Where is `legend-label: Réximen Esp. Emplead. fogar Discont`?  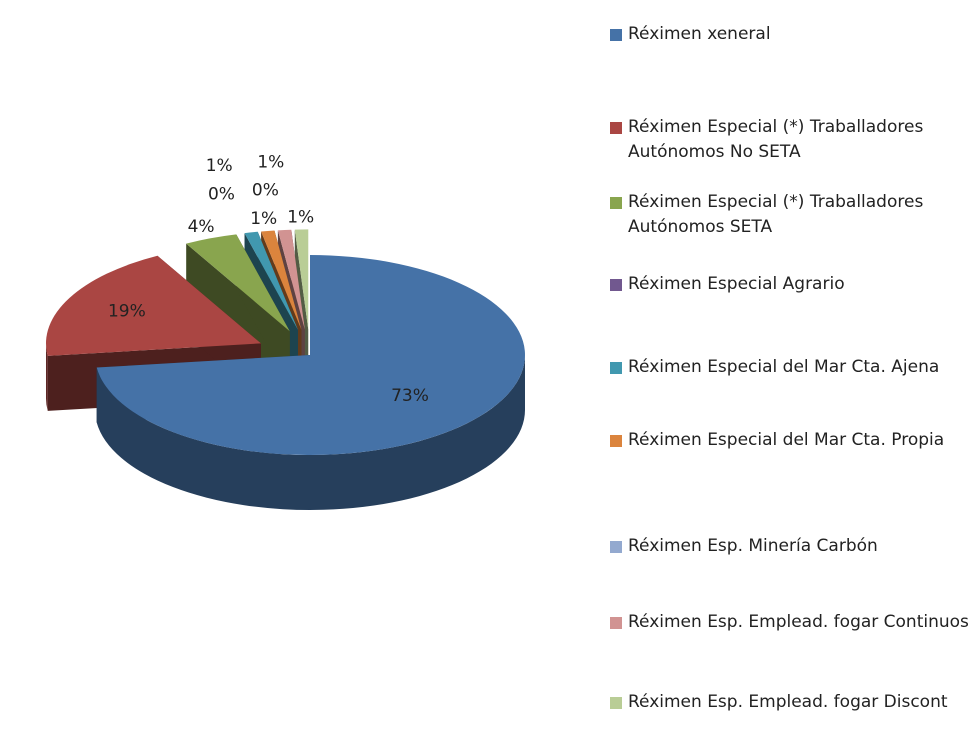
legend-label: Réximen Esp. Emplead. fogar Discont is located at coordinates (788, 702).